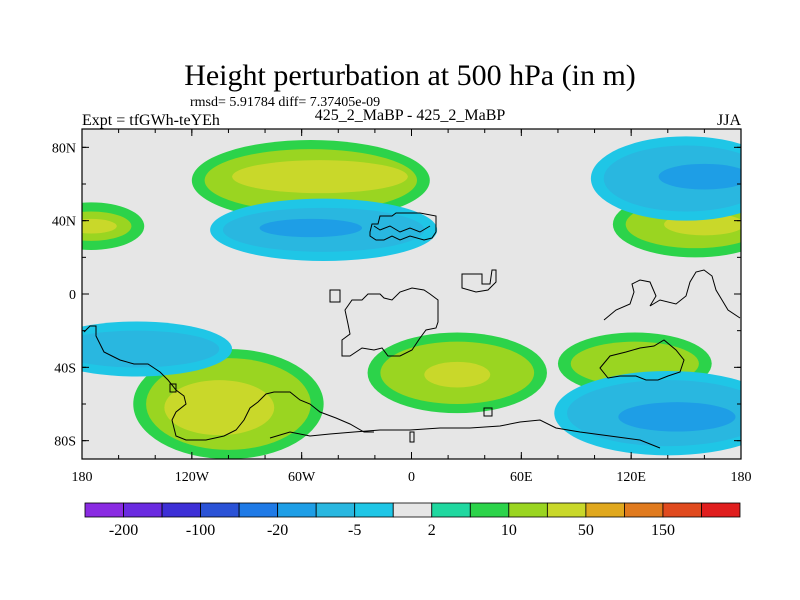 The height and width of the screenshot is (600, 800). I want to click on colorbar-label: 10, so click(509, 530).